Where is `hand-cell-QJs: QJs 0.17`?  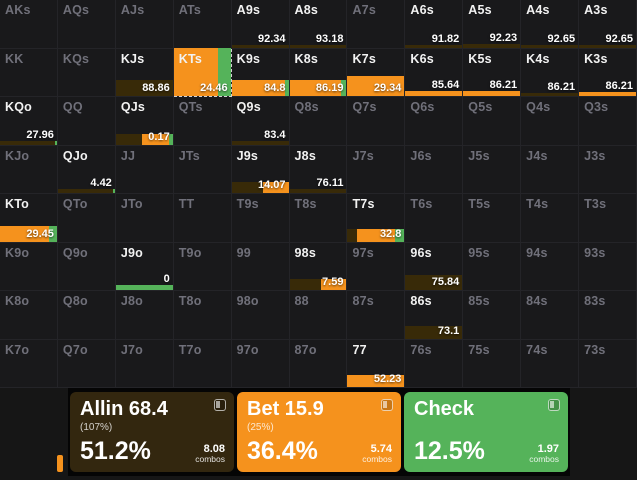 hand-cell-QJs: QJs 0.17 is located at coordinates (144, 121).